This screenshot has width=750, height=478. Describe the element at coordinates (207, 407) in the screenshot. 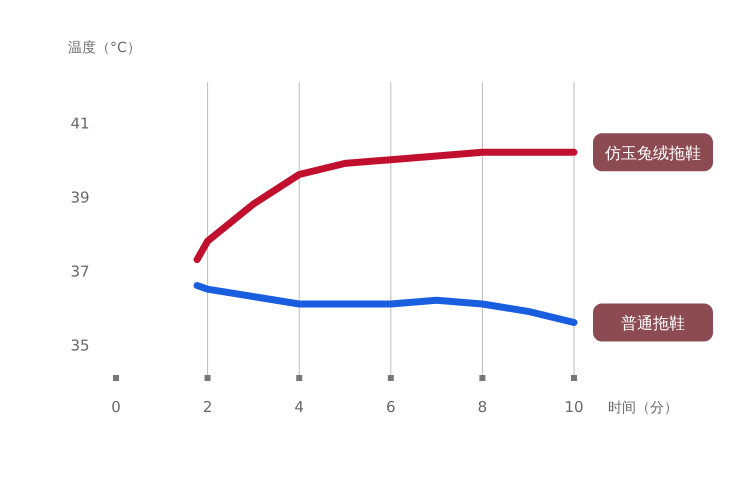

I see `x-tick-label: 2` at that location.